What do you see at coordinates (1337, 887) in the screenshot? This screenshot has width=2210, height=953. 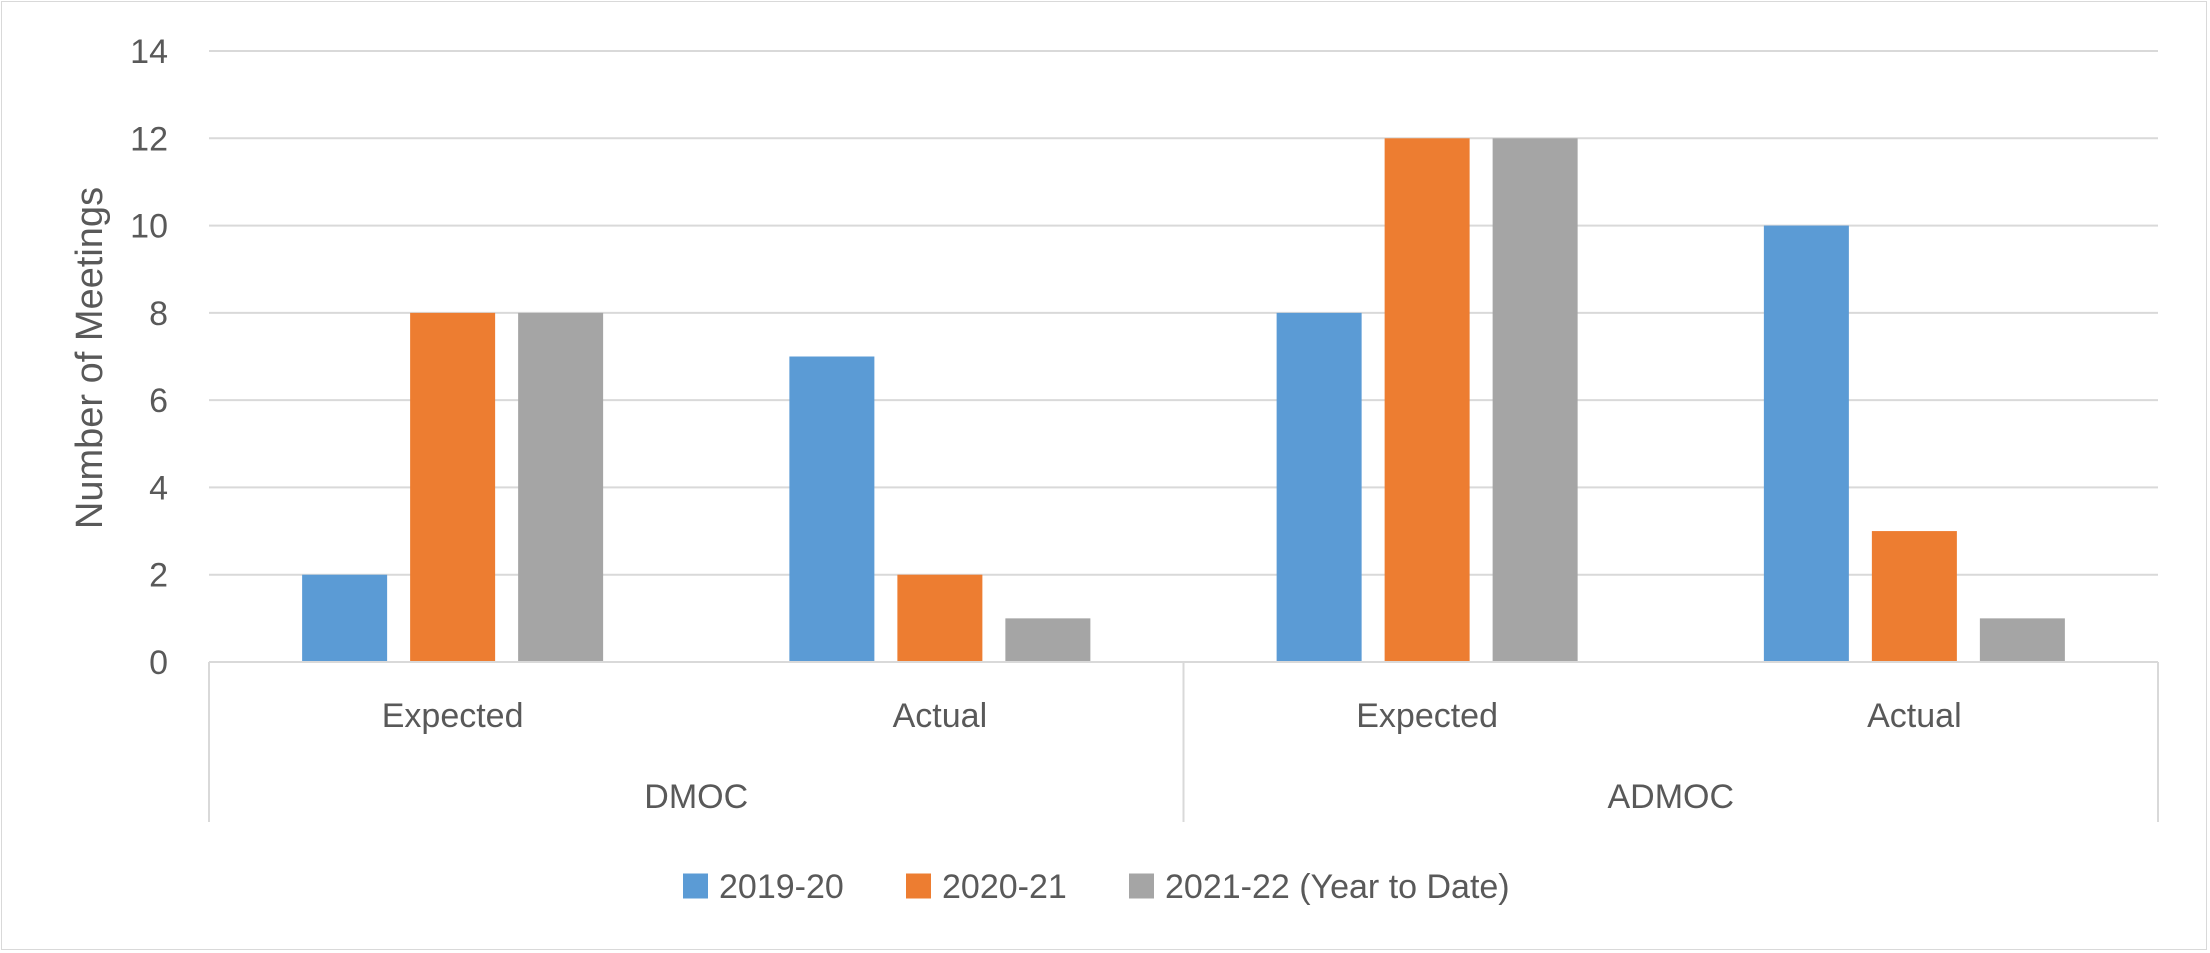 I see `legend-label: 2021-22 (Year to Date)` at bounding box center [1337, 887].